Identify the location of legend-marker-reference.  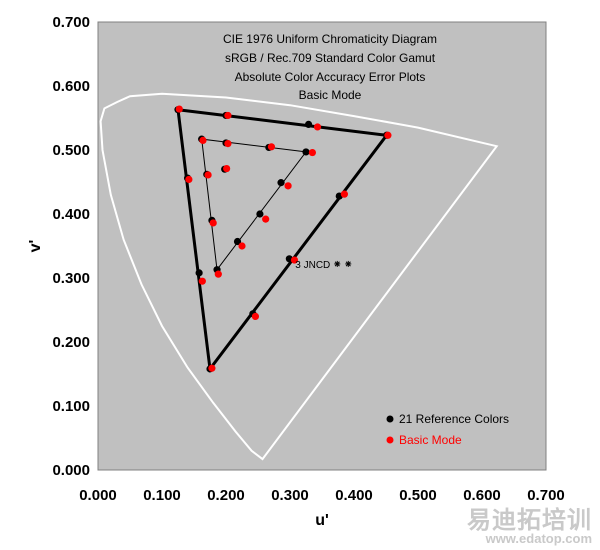
(390, 419).